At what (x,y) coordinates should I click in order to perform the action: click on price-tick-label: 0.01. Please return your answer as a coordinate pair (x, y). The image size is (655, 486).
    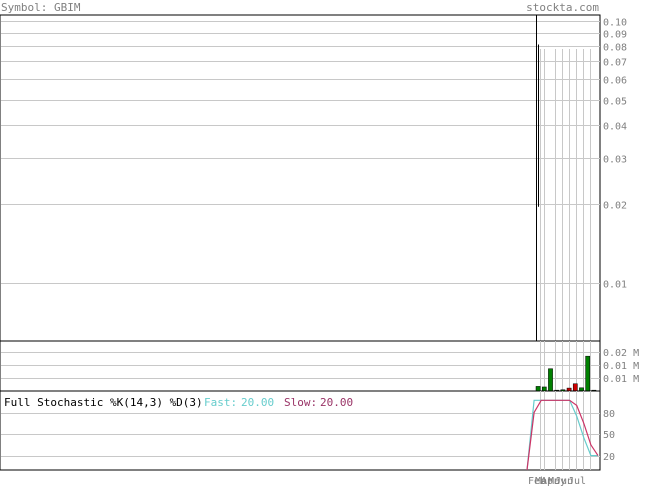
    Looking at the image, I should click on (615, 285).